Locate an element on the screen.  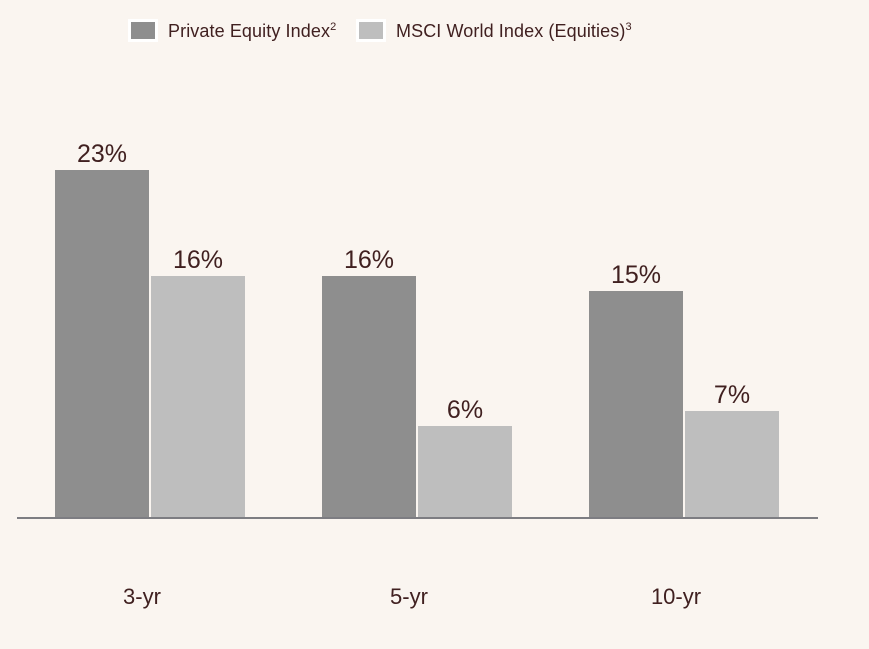
bar-value-label: 6% is located at coordinates (465, 410).